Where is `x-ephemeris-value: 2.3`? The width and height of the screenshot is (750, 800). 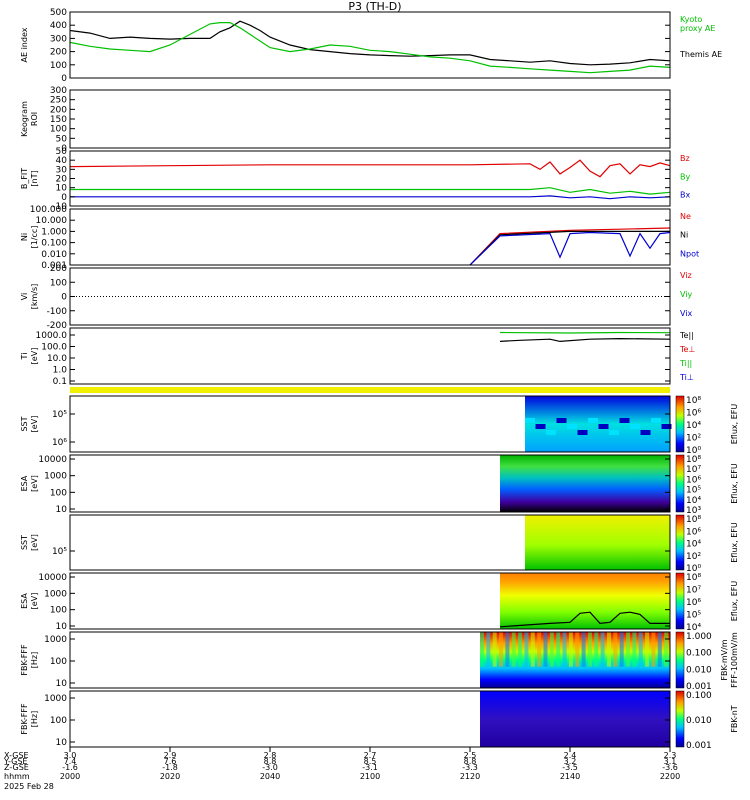 x-ephemeris-value: 2.3 is located at coordinates (670, 755).